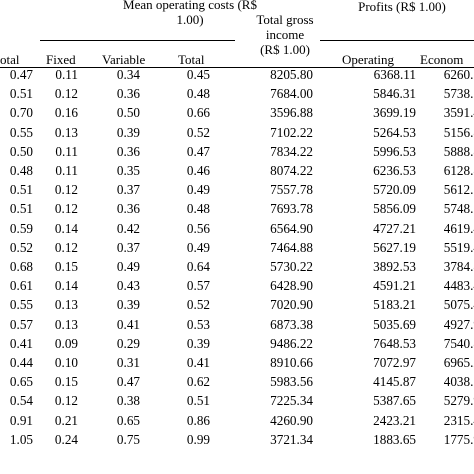 The width and height of the screenshot is (474, 474). Describe the element at coordinates (10, 59) in the screenshot. I see `sub-header-total-left: otal` at that location.